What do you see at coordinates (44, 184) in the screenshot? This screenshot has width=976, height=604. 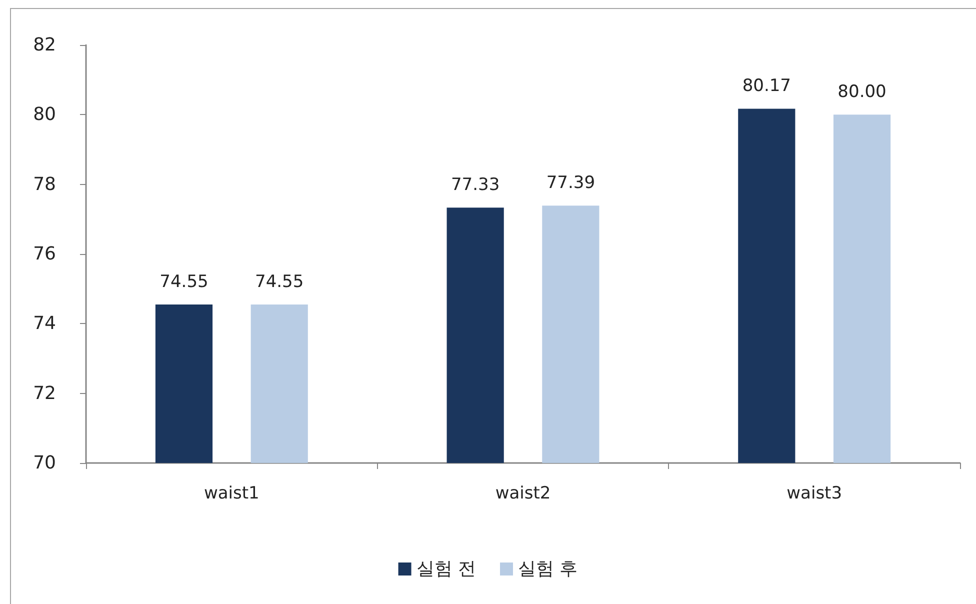 I see `y-tick-label: 78` at bounding box center [44, 184].